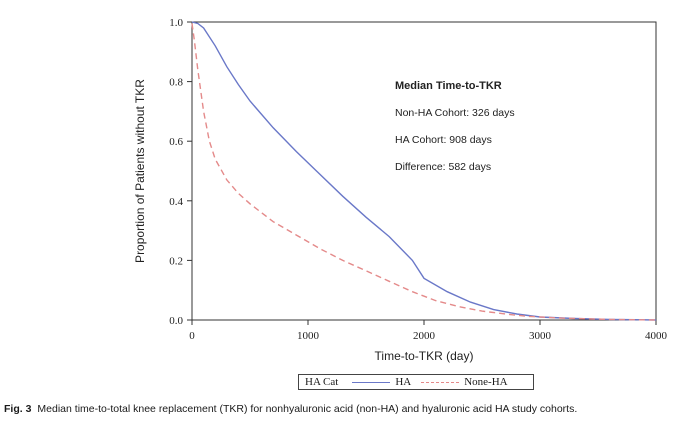 This screenshot has height=423, width=700. Describe the element at coordinates (176, 142) in the screenshot. I see `y-tick-label: 0.6` at that location.